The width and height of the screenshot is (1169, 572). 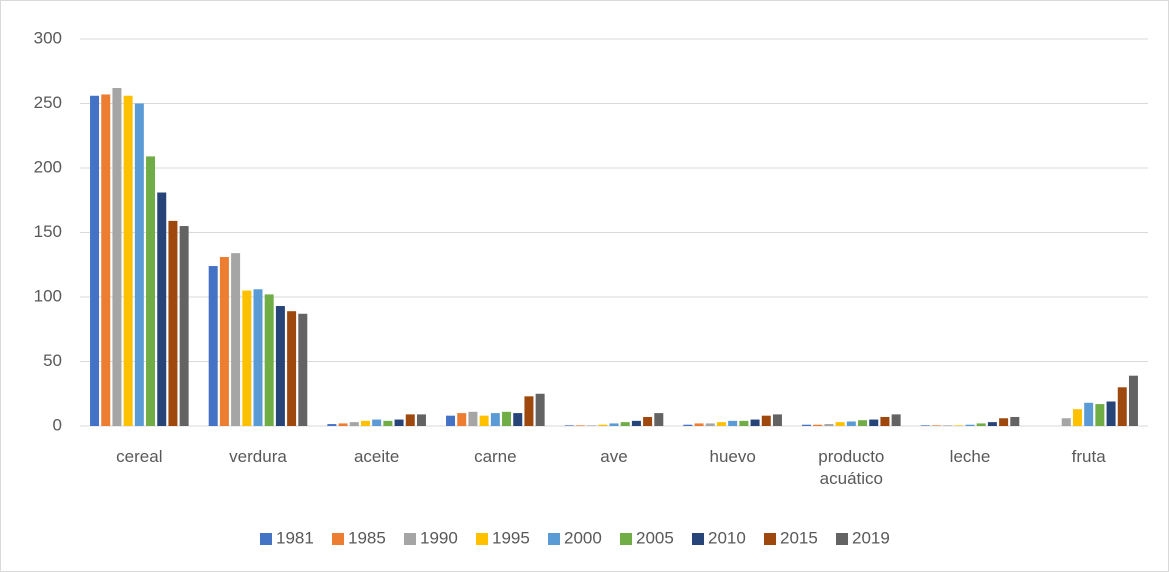 I want to click on legend-label: 1990, so click(x=439, y=537).